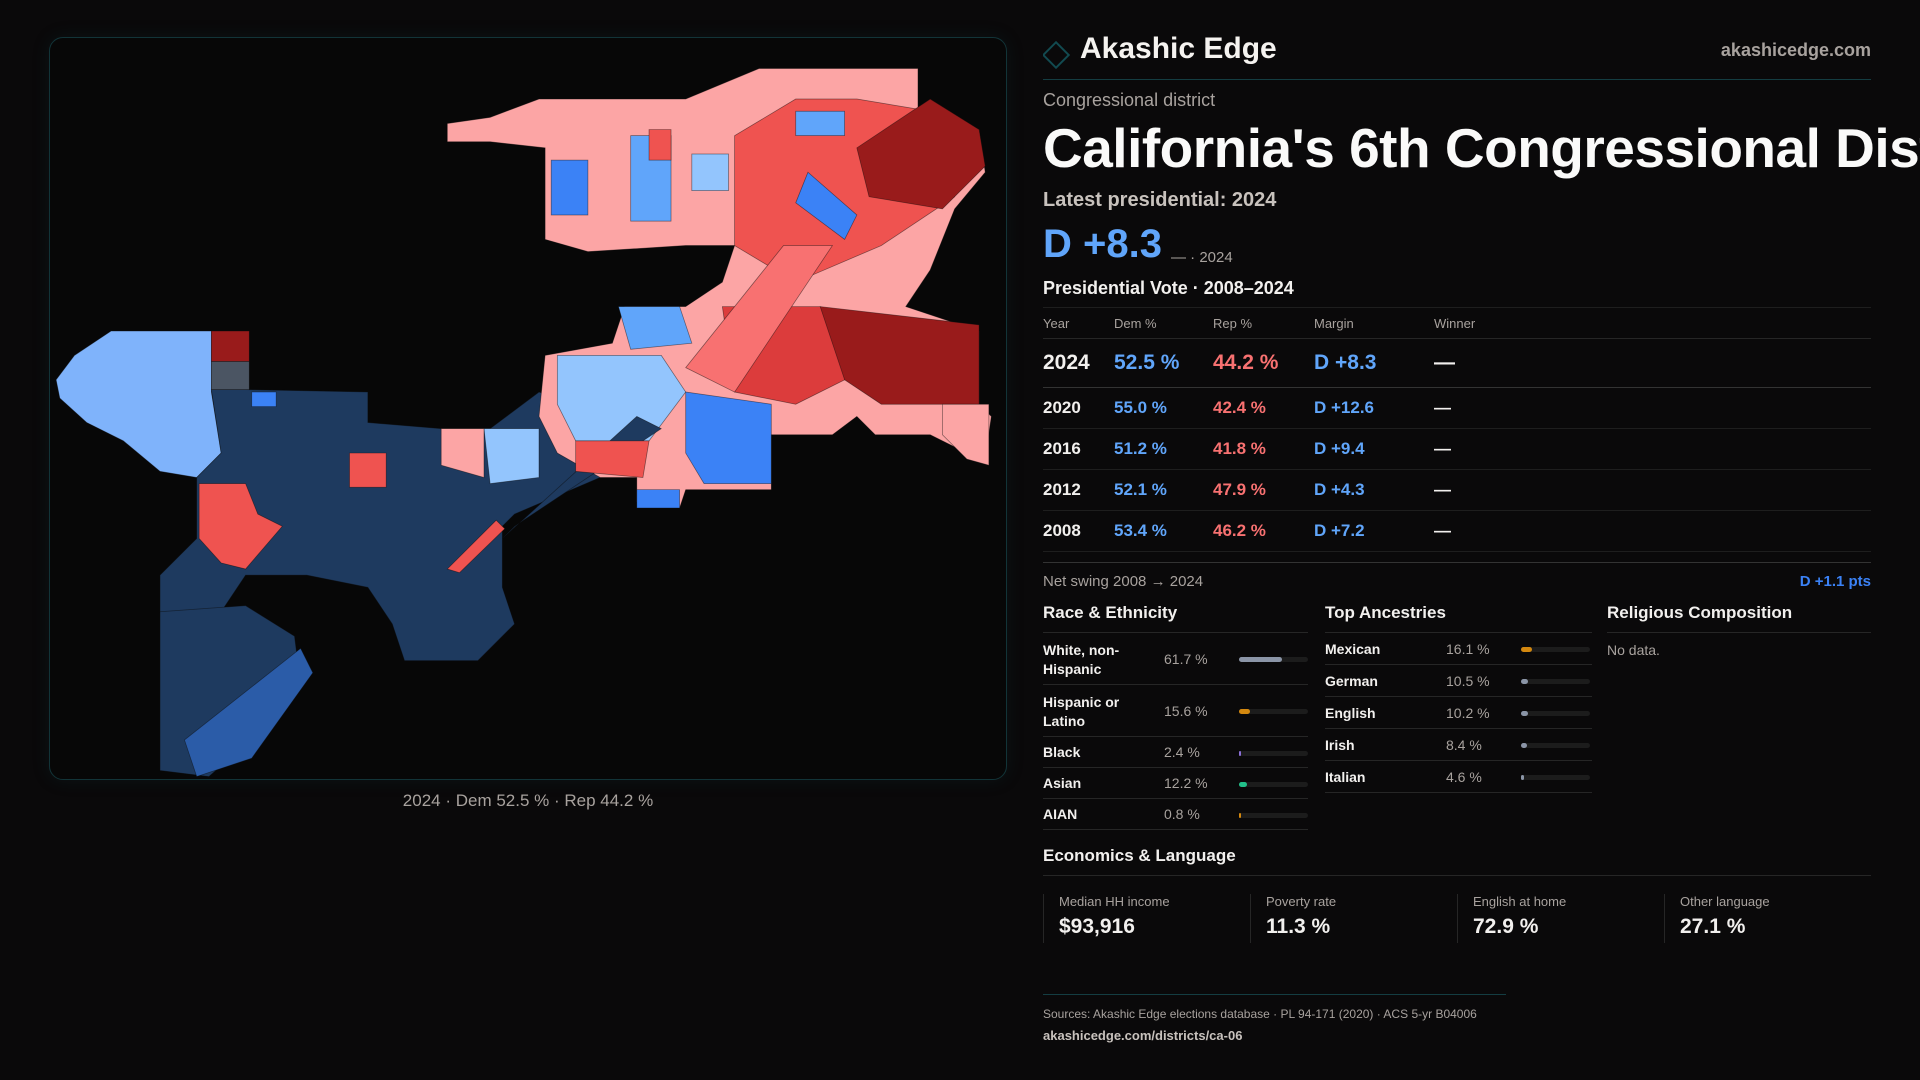 This screenshot has width=1920, height=1080. What do you see at coordinates (1129, 100) in the screenshot?
I see `kicker: Congressional district` at bounding box center [1129, 100].